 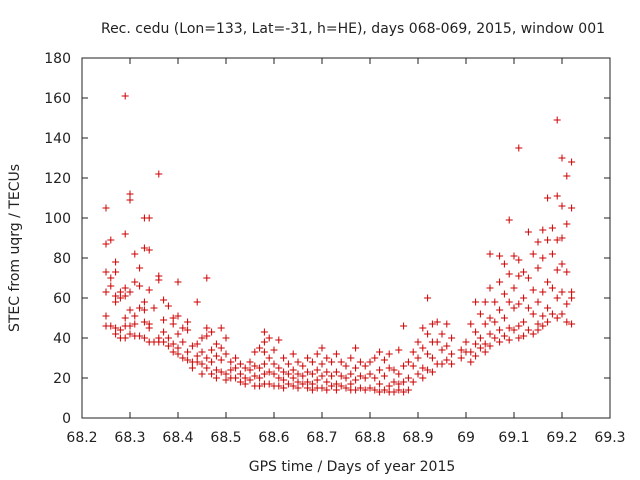 What do you see at coordinates (466, 438) in the screenshot?
I see `x-tick-label: 69` at bounding box center [466, 438].